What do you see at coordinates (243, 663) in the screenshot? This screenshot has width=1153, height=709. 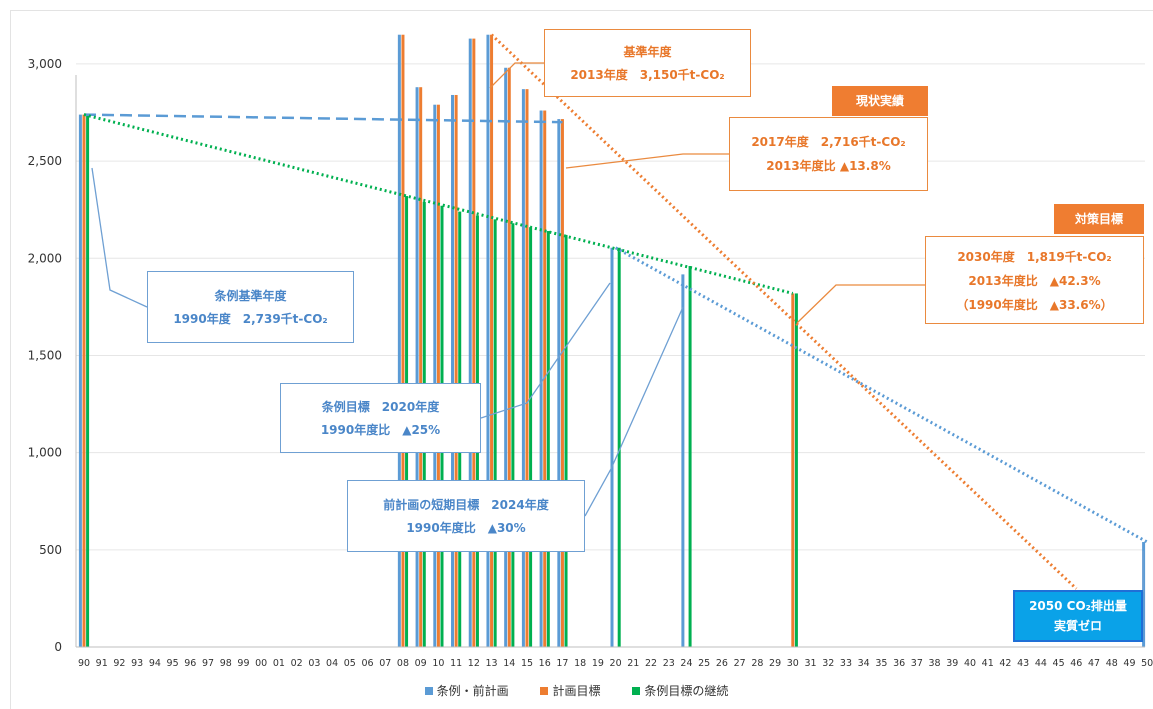 I see `x-tick-99: 99` at bounding box center [243, 663].